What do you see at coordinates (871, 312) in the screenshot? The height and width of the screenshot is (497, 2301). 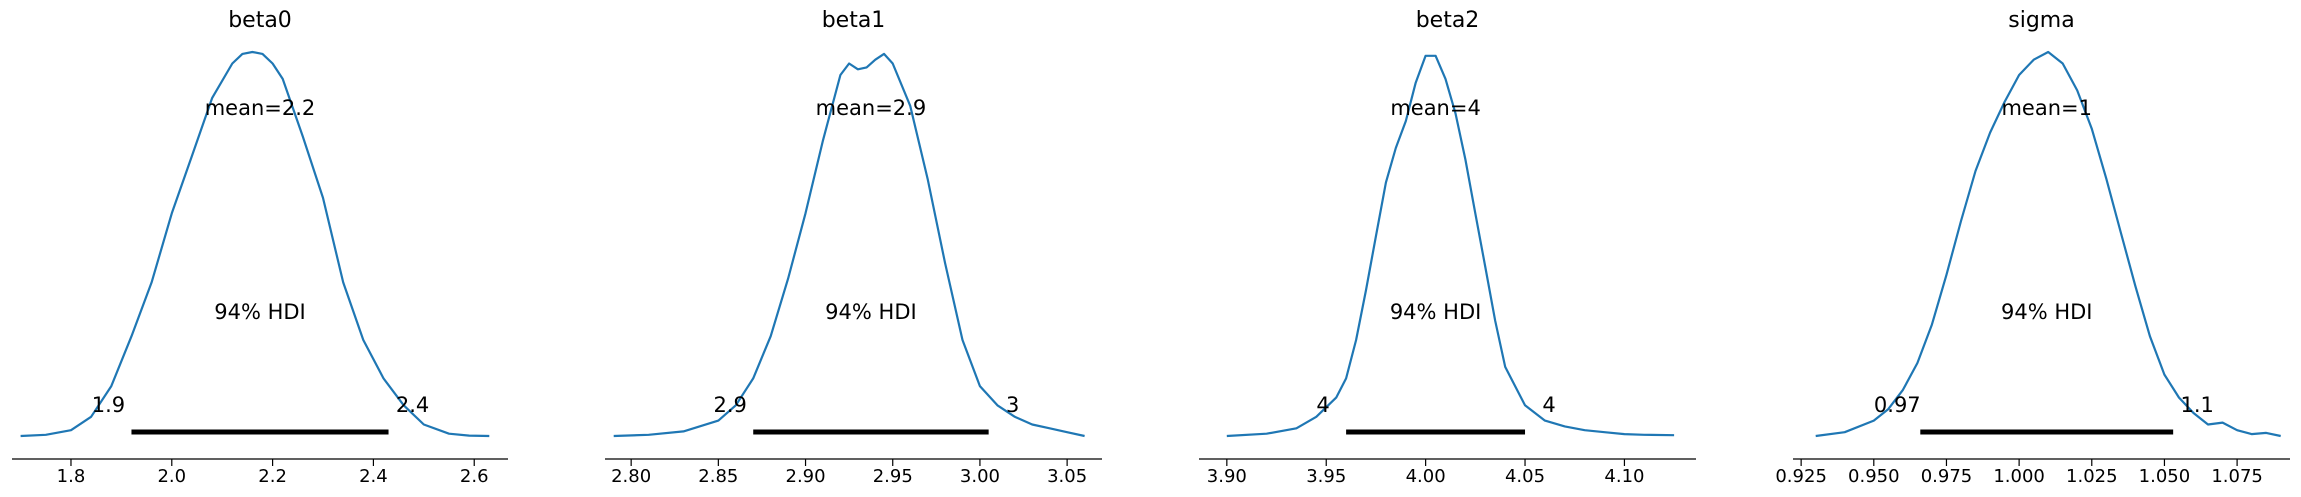 I see `hdi-label-beta1: 94% HDI` at bounding box center [871, 312].